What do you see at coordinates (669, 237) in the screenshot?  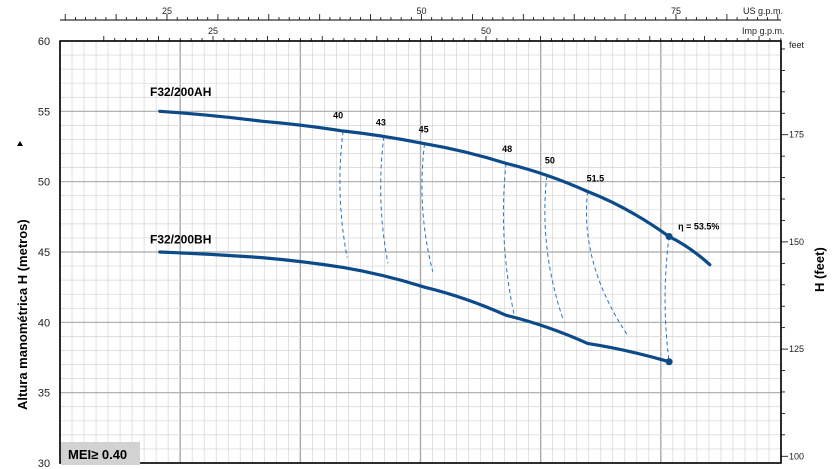 I see `best-efficiency-point-marker` at bounding box center [669, 237].